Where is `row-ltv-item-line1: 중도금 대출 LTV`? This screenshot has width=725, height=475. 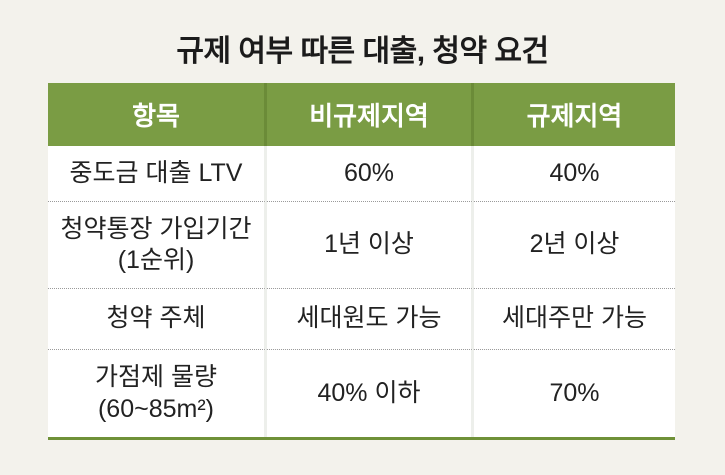
row-ltv-item-line1: 중도금 대출 LTV is located at coordinates (156, 172).